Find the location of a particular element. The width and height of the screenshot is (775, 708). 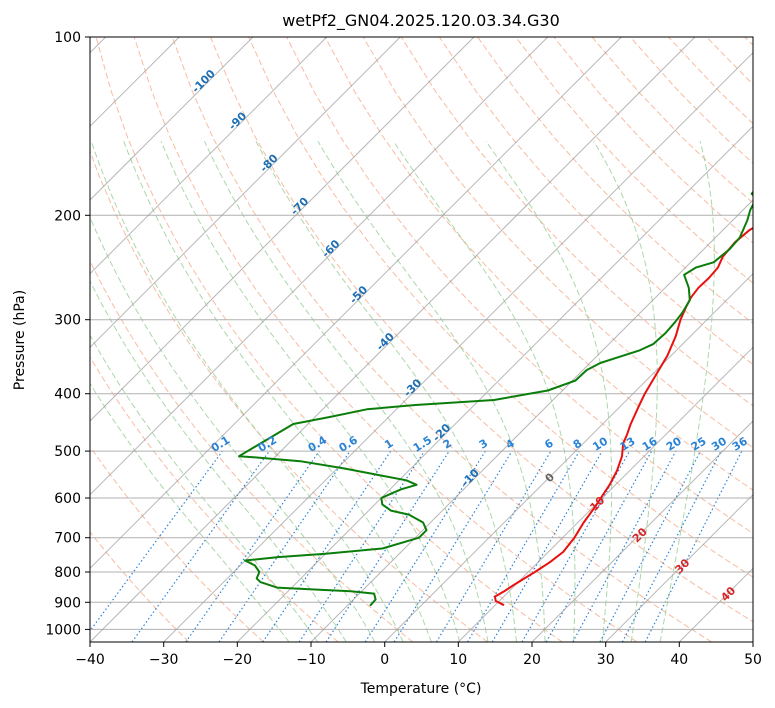

y-tick-label: 900 is located at coordinates (67, 603).